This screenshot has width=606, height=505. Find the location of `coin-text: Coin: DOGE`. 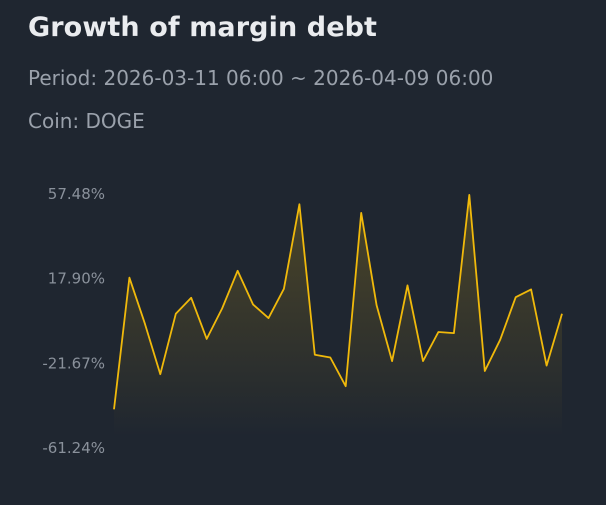

coin-text: Coin: DOGE is located at coordinates (86, 121).